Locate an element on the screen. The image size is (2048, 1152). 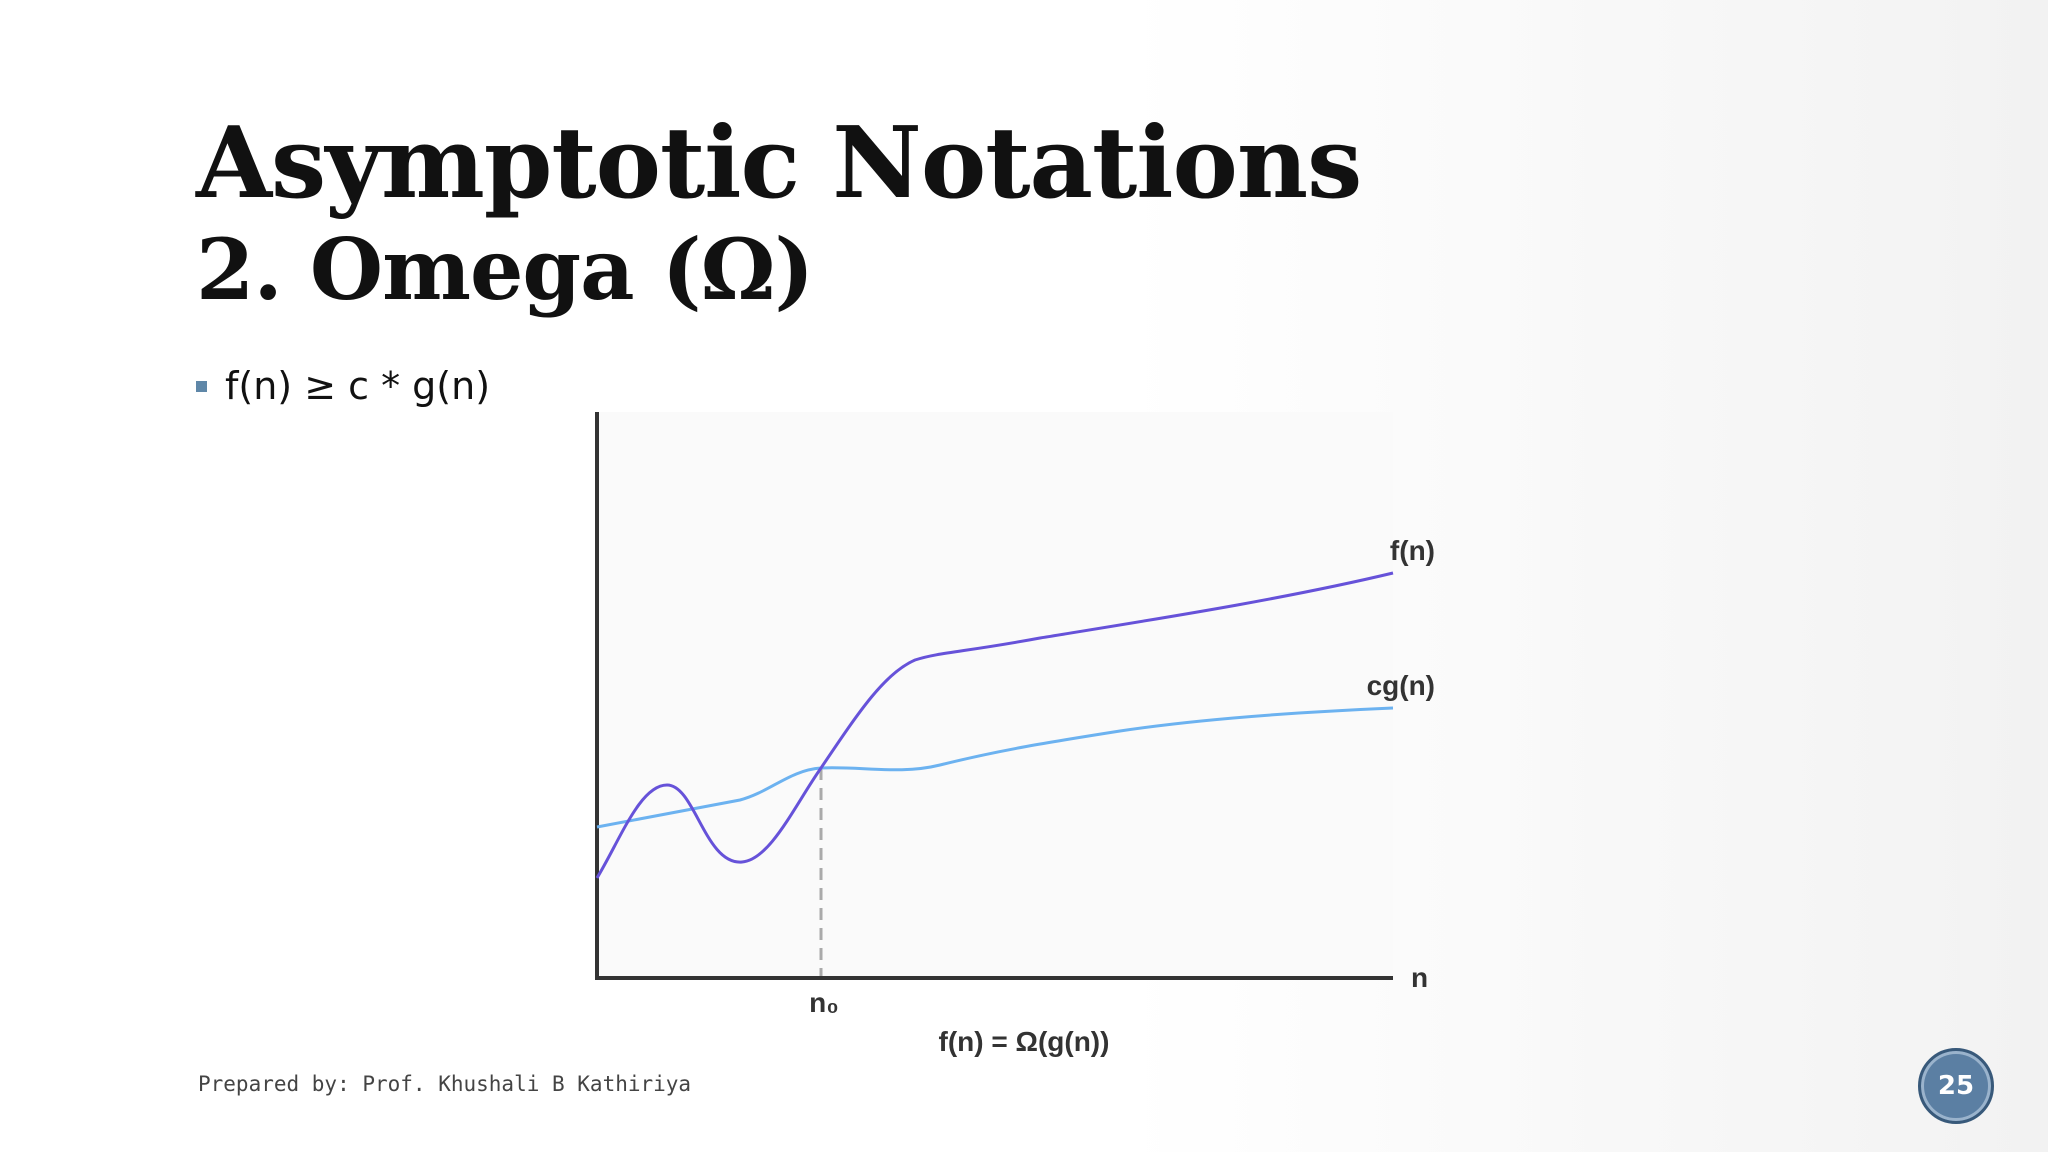
cgn-curve is located at coordinates (995, 767).